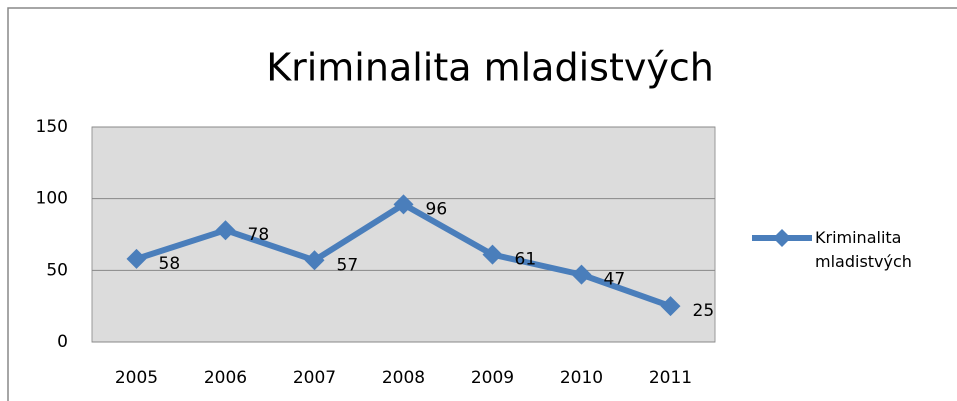 Image resolution: width=957 pixels, height=401 pixels. I want to click on y-tick-label: 150, so click(52, 127).